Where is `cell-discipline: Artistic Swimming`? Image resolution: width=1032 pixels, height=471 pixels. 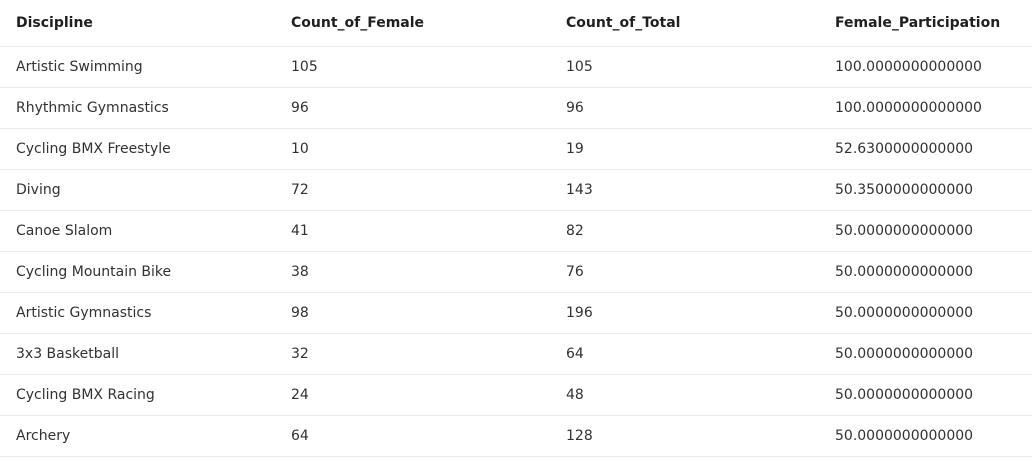
cell-discipline: Artistic Swimming is located at coordinates (137, 67).